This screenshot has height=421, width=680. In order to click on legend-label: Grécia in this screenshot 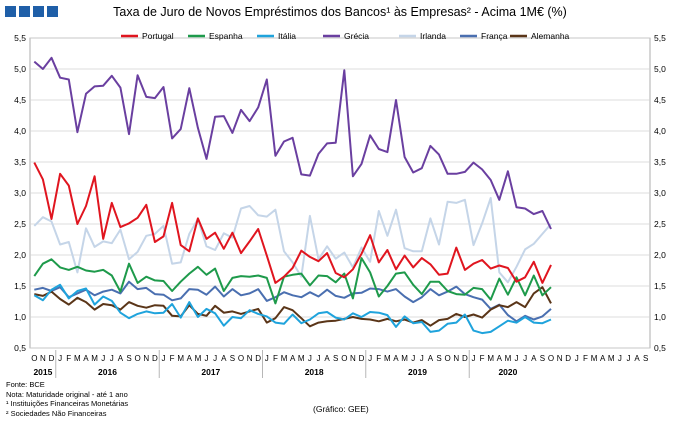, I will do `click(356, 36)`.